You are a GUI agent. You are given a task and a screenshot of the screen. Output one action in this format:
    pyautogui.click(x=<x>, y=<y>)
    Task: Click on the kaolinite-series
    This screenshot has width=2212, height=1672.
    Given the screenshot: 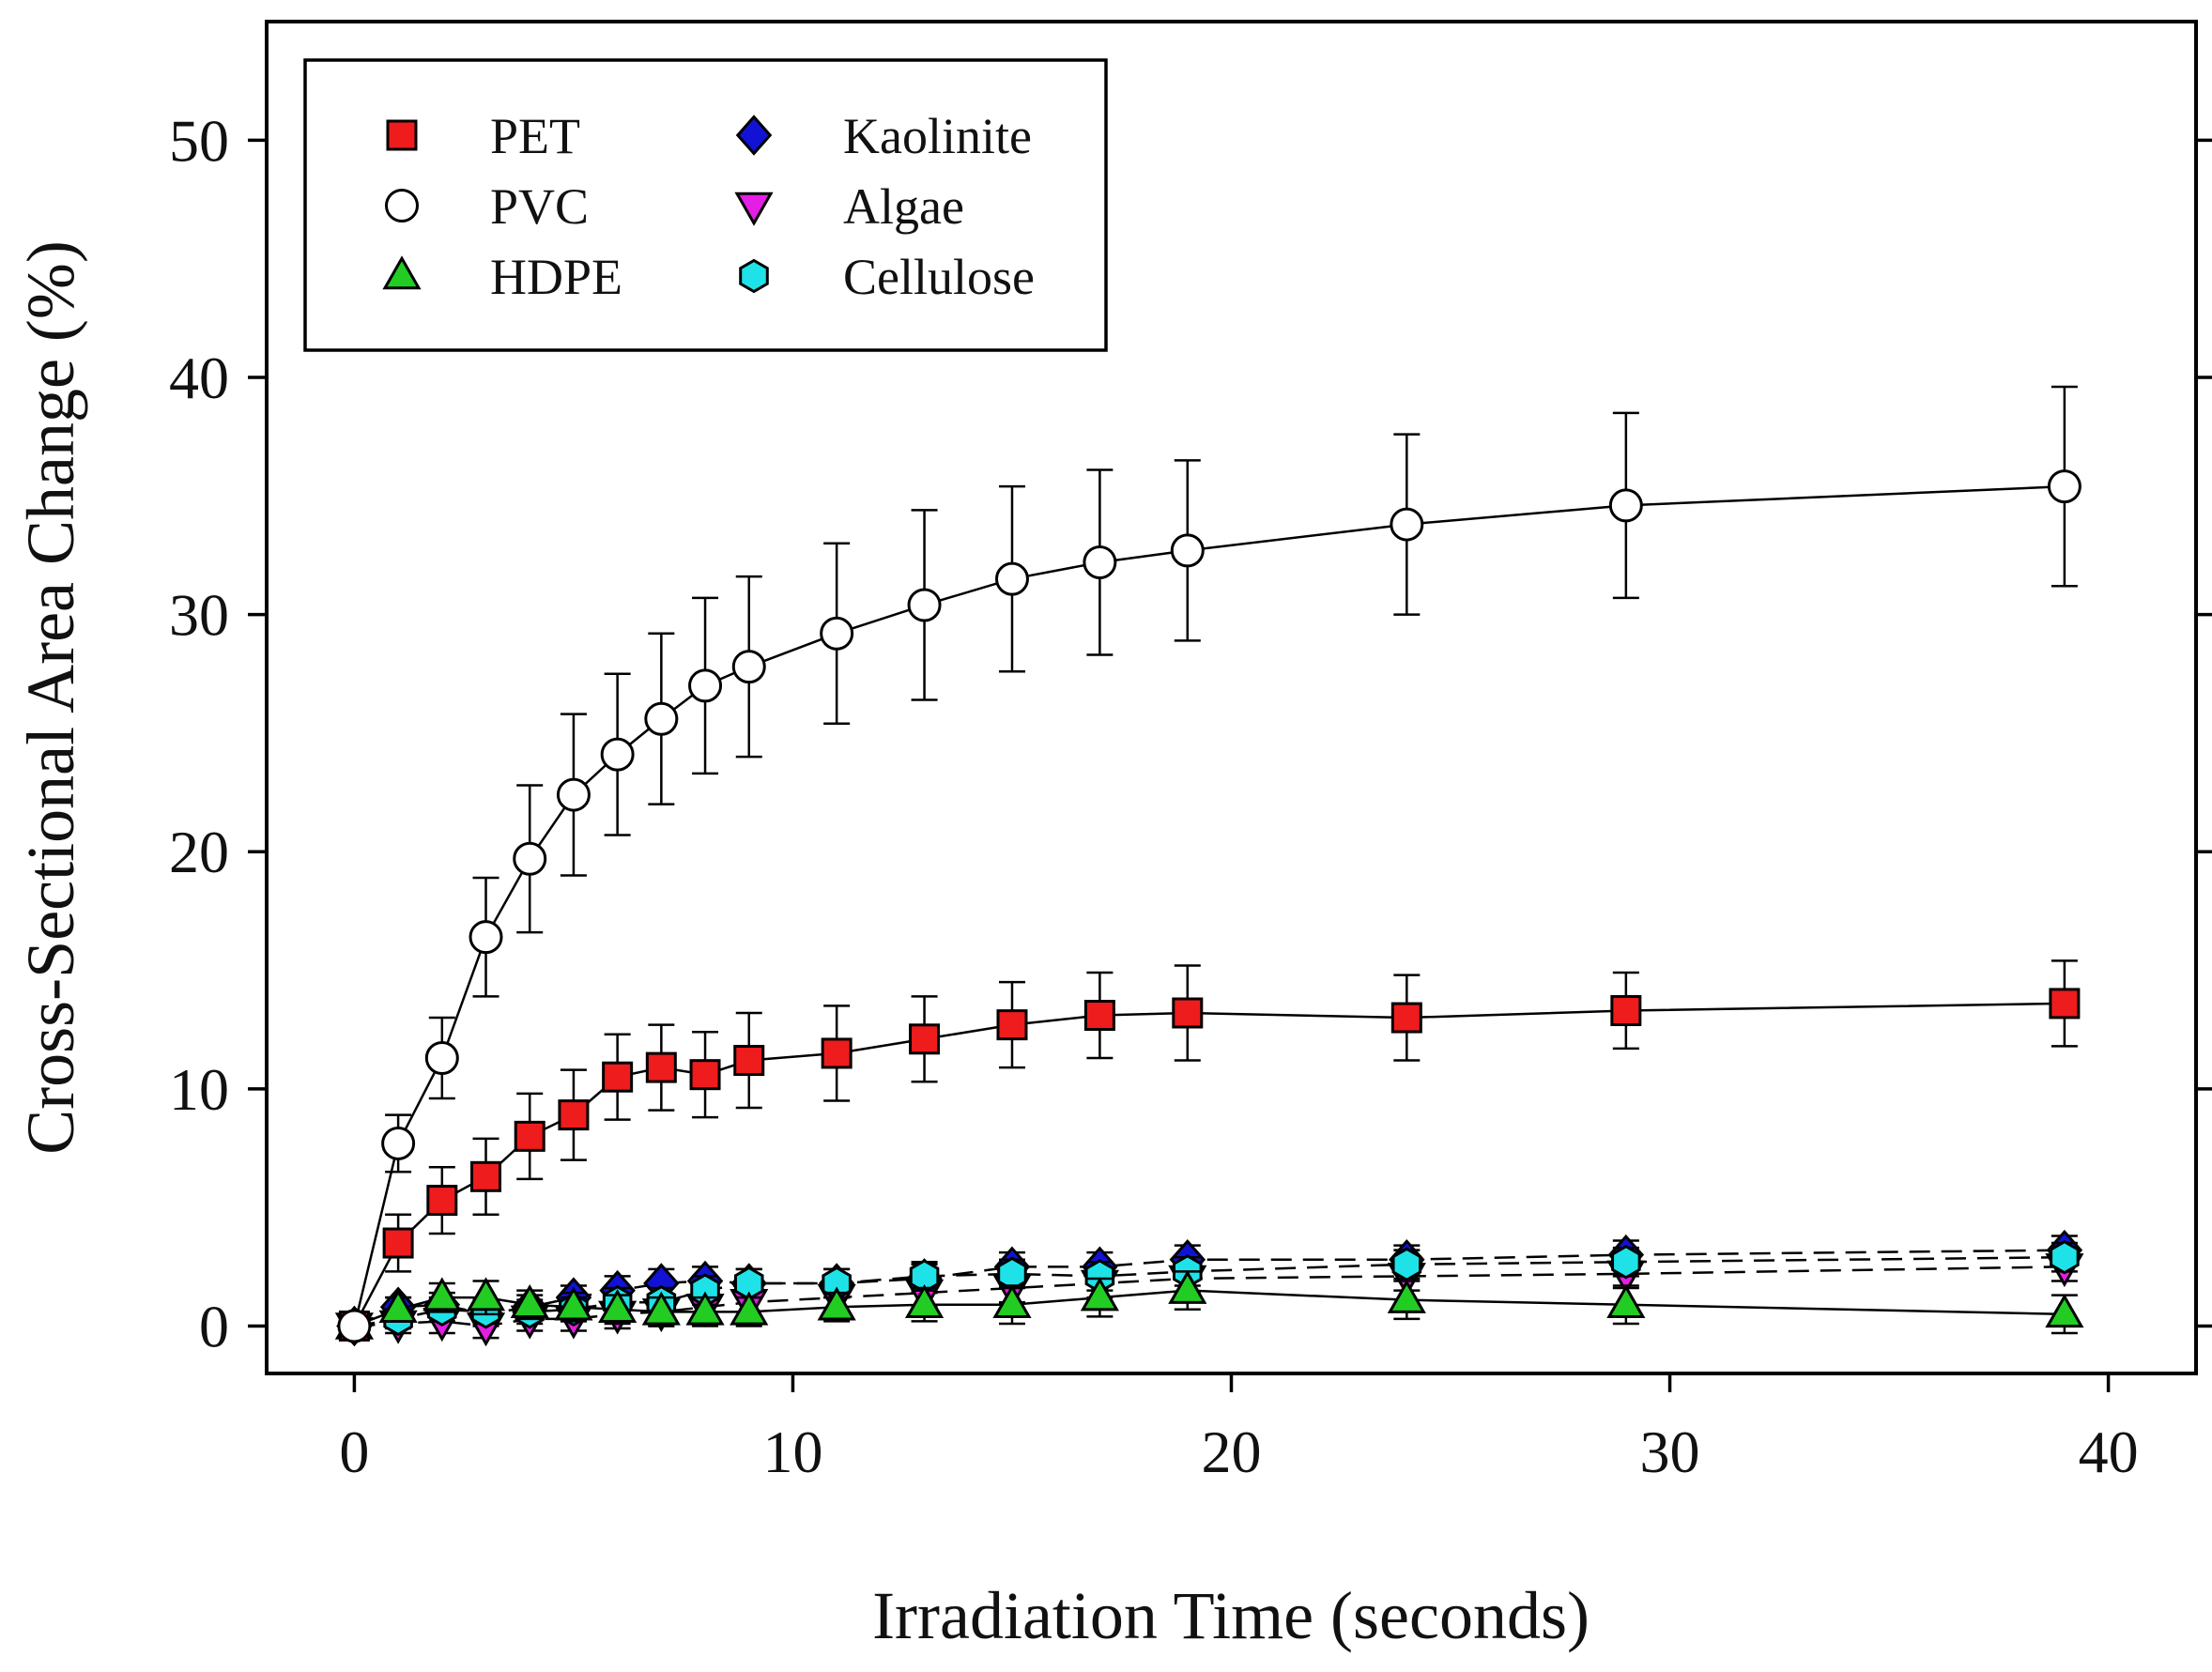 What is the action you would take?
    pyautogui.click(x=1209, y=1288)
    